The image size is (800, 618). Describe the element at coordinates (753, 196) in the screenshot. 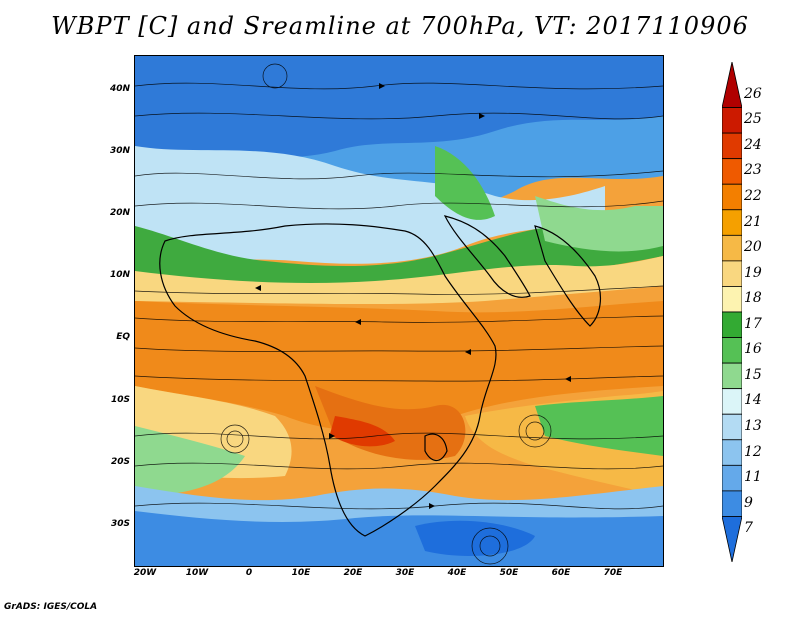

I see `colorbar-label: 22` at that location.